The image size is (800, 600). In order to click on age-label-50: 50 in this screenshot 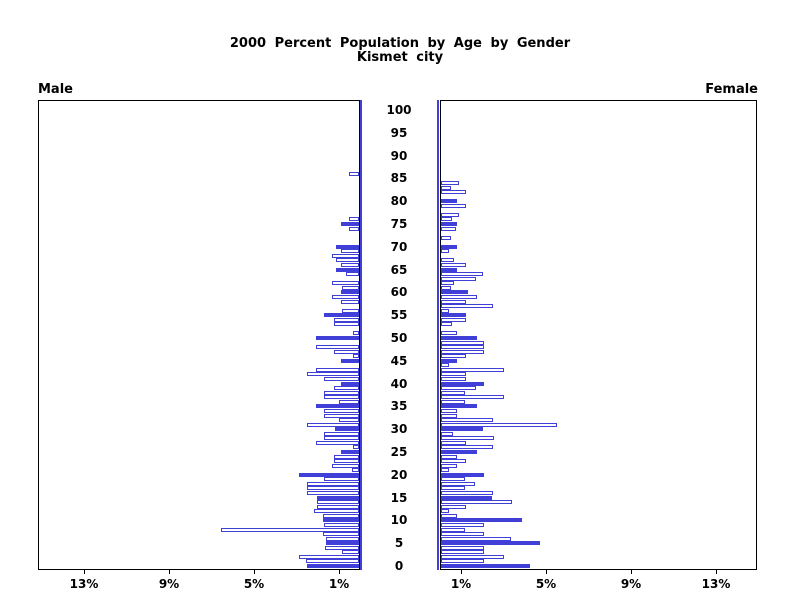, I will do `click(399, 338)`.